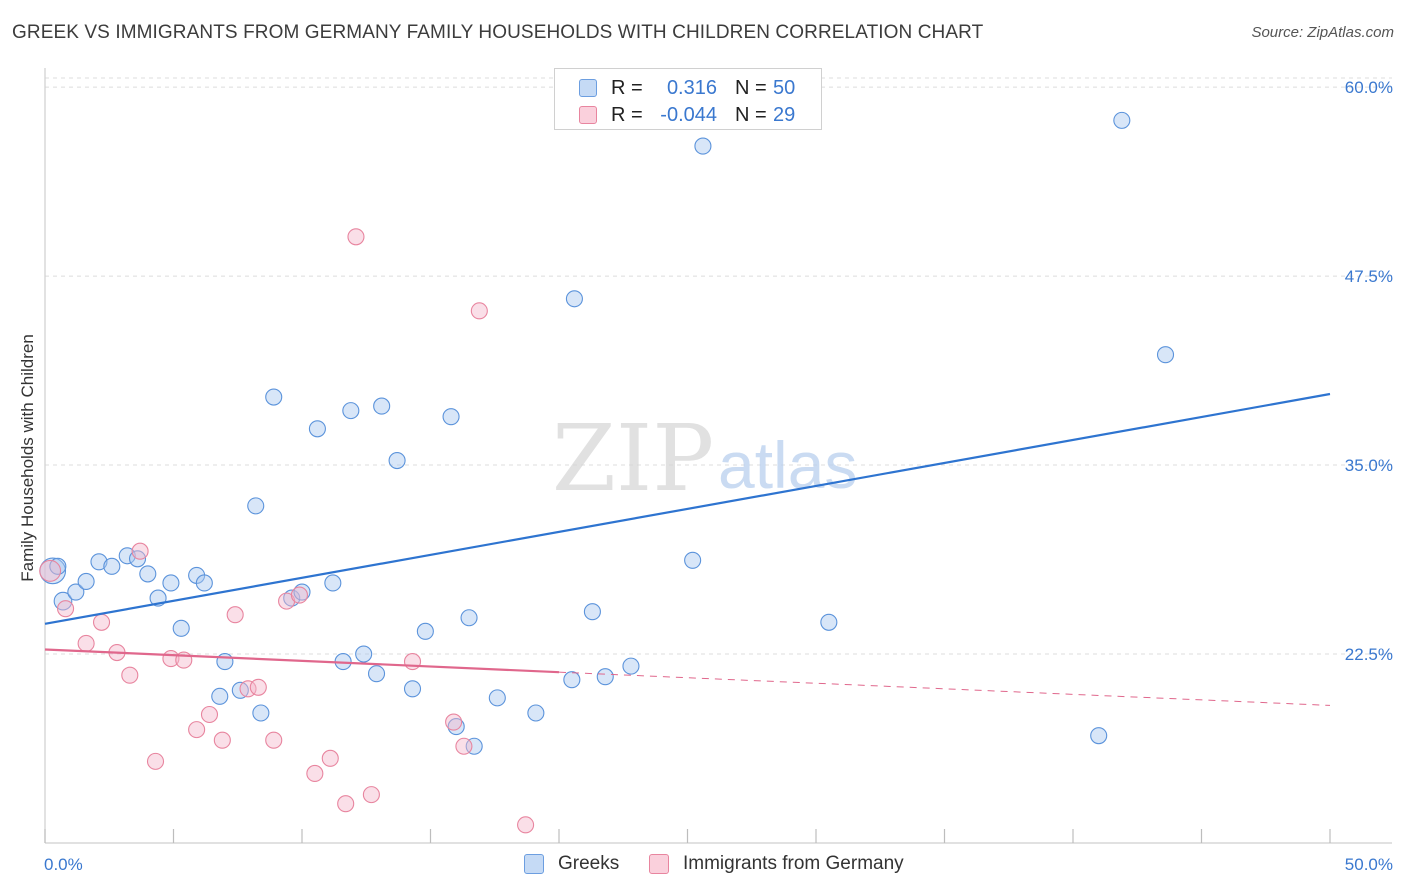 Image resolution: width=1406 pixels, height=892 pixels. Describe the element at coordinates (589, 863) in the screenshot. I see `legend-label-greeks: Greeks` at that location.